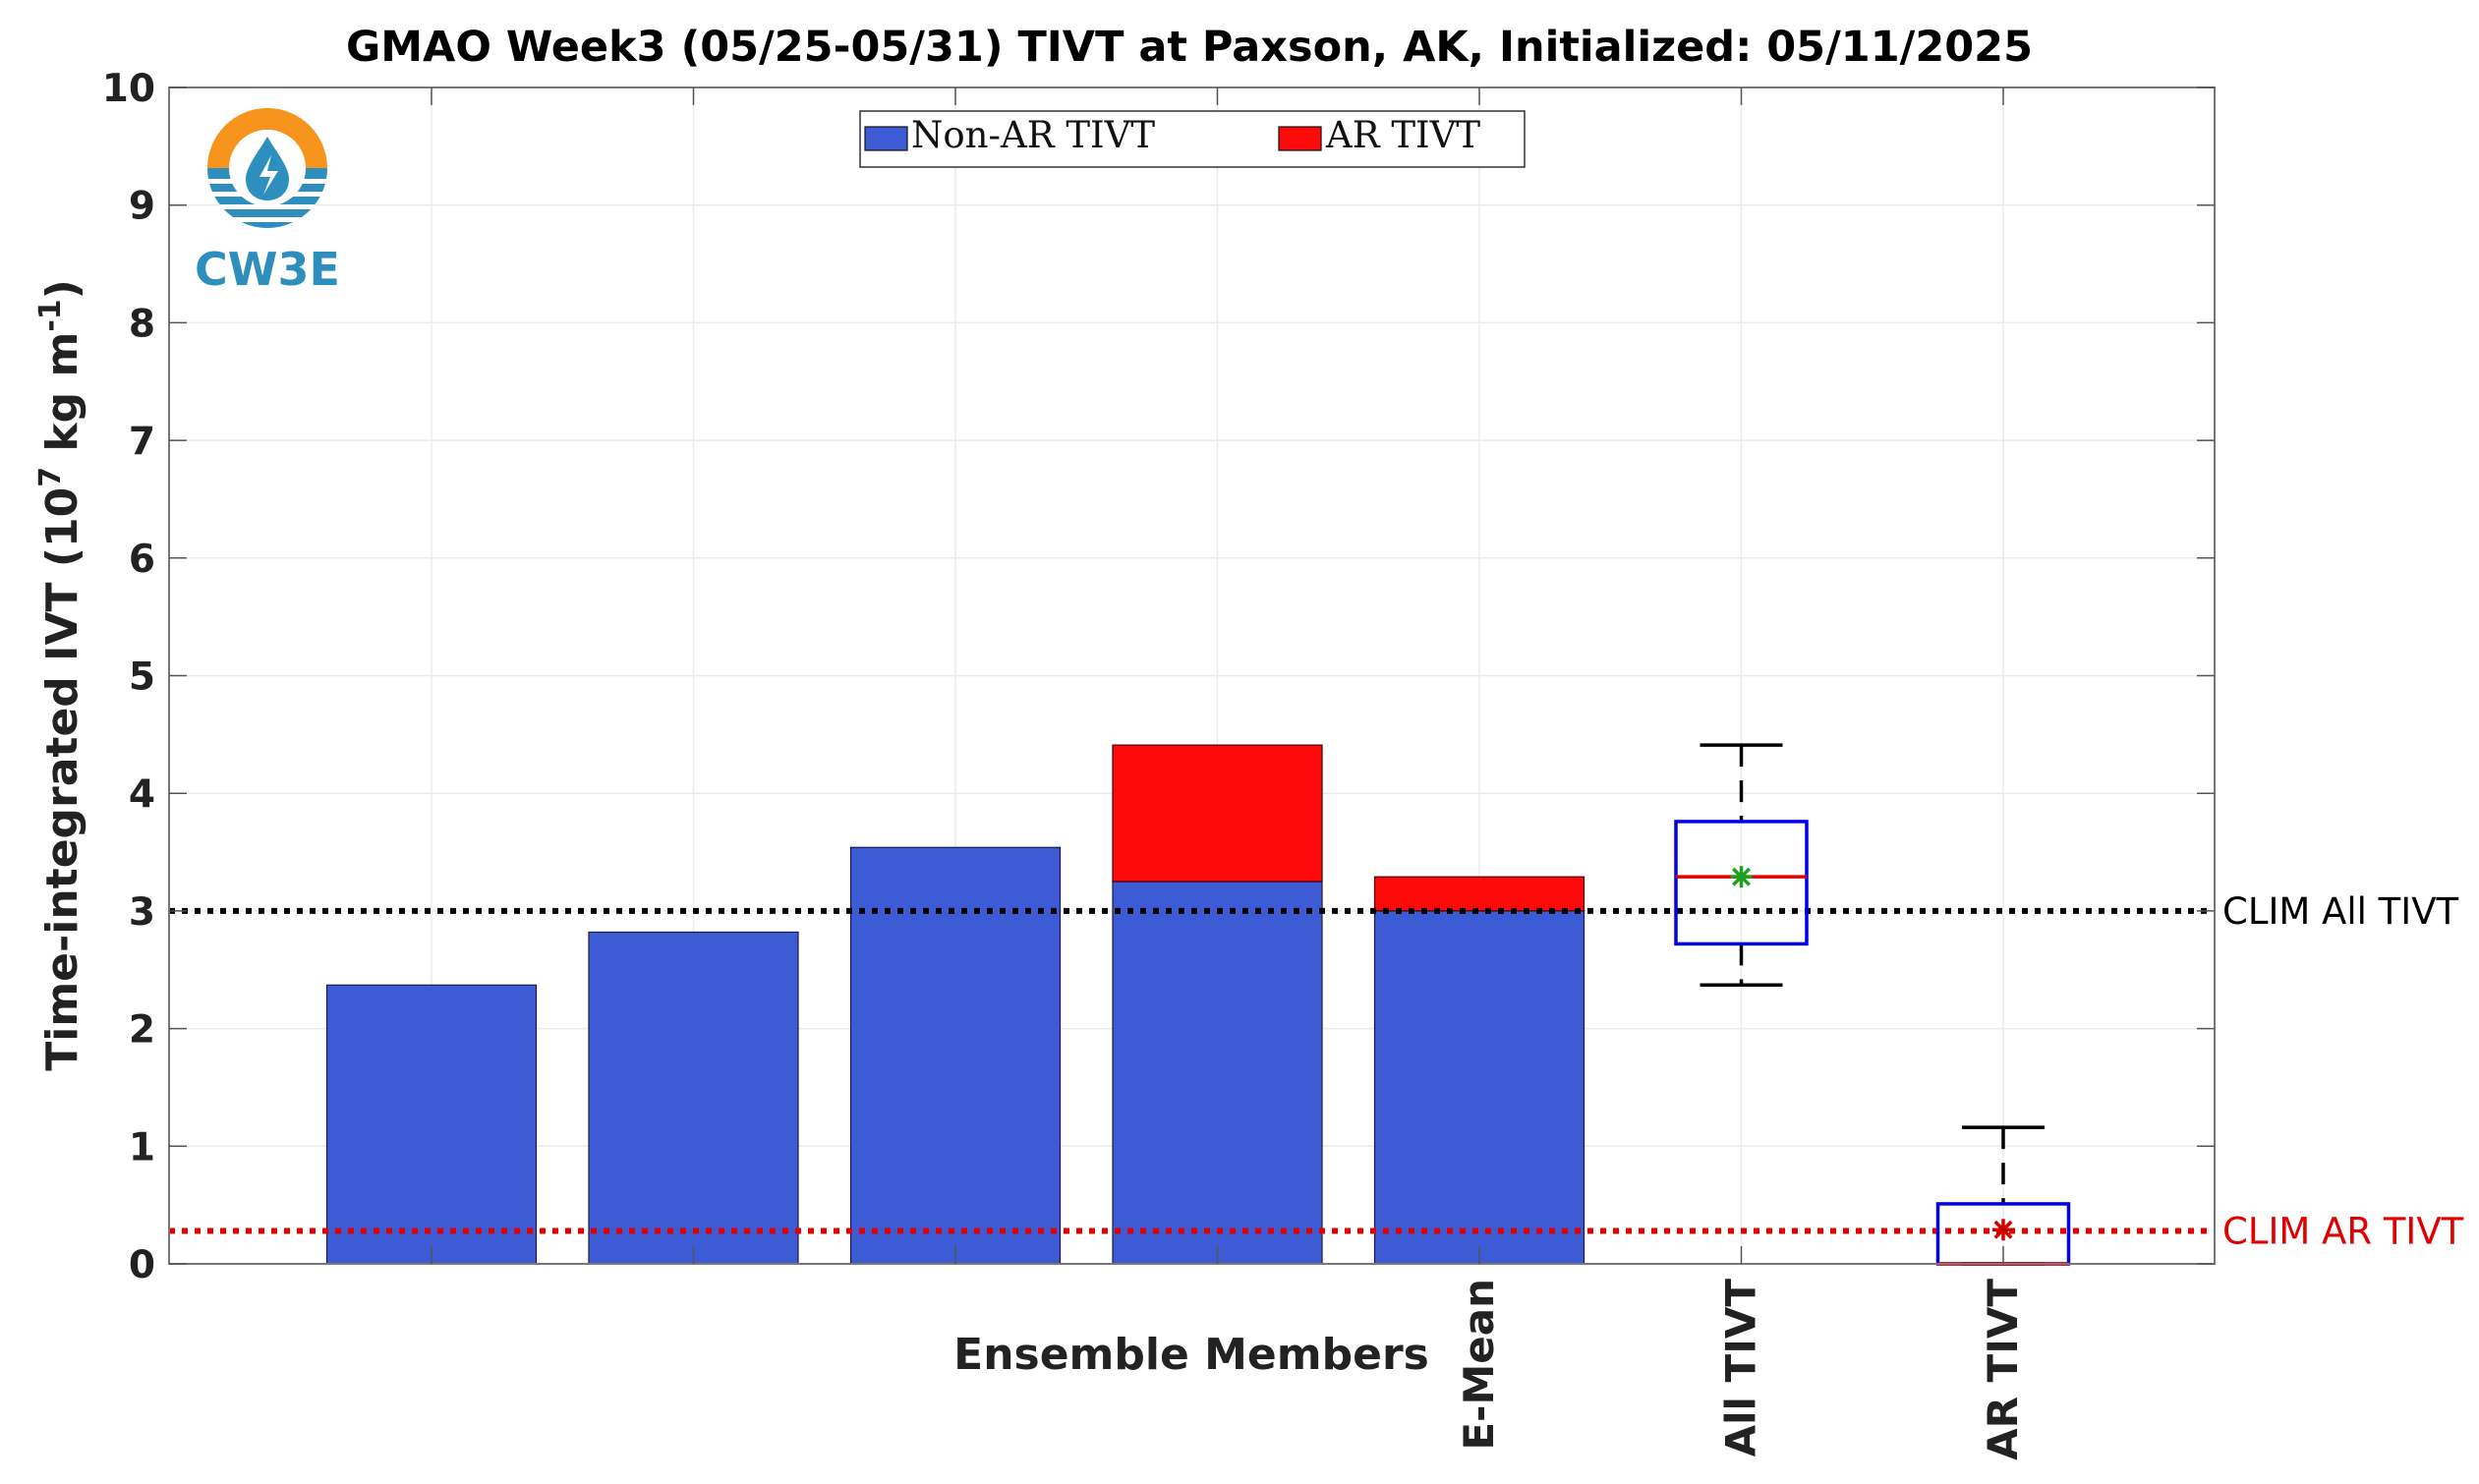 The height and width of the screenshot is (1484, 2479). I want to click on legend-swatch-non-ar, so click(886, 138).